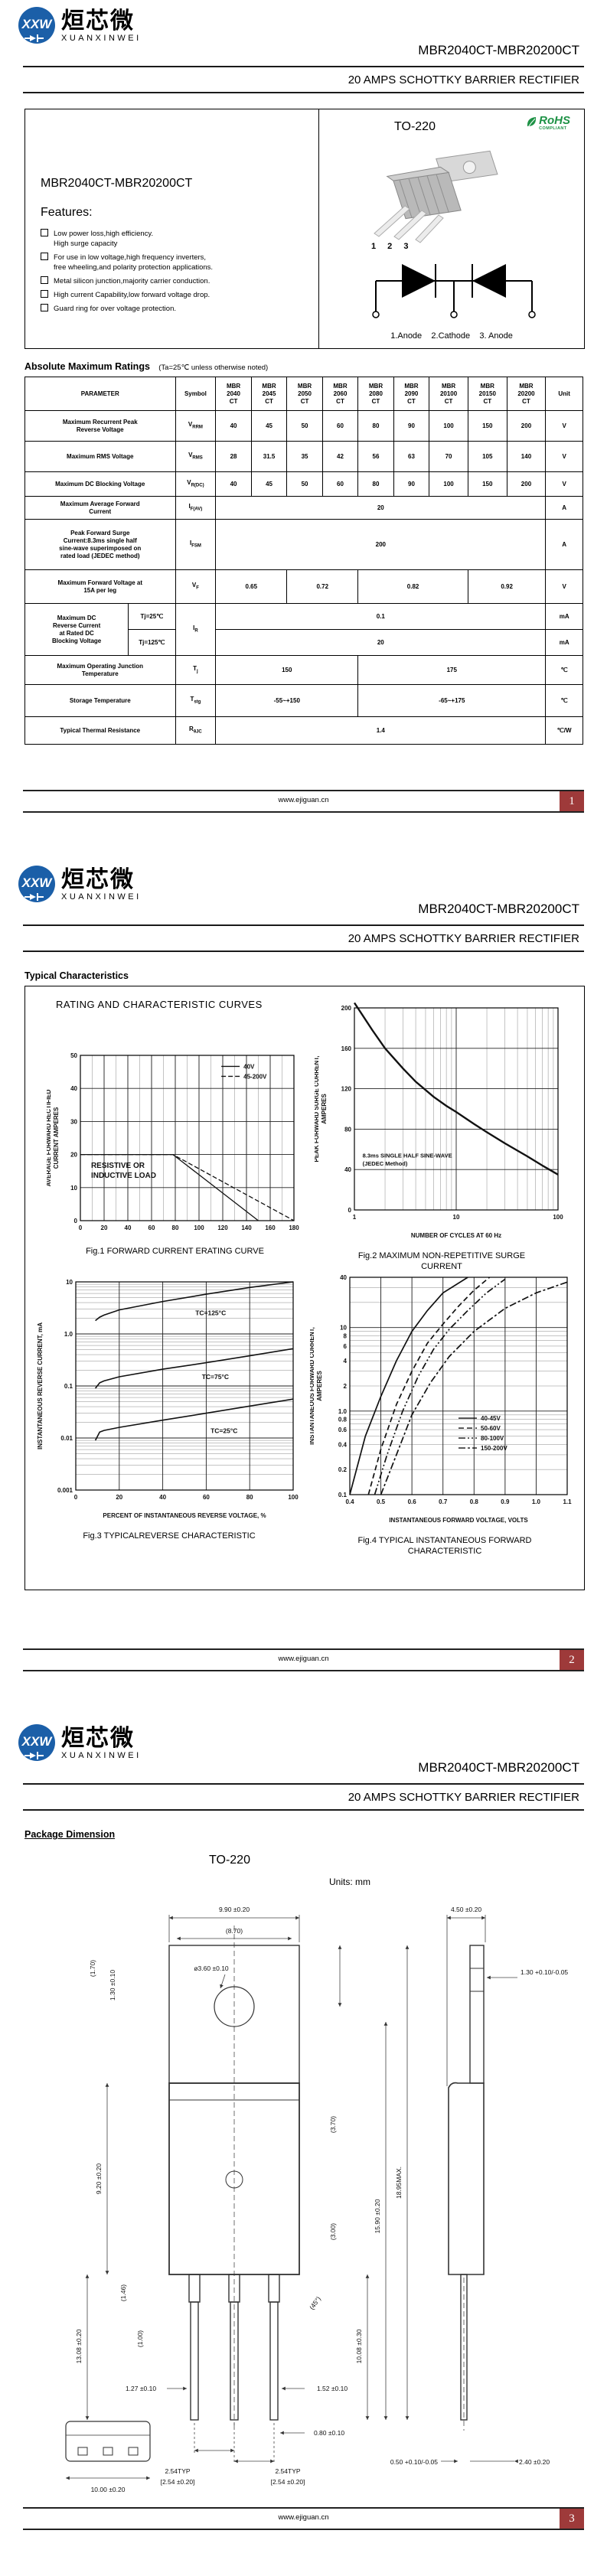  I want to click on x-tick-label: 1.0, so click(536, 1501).